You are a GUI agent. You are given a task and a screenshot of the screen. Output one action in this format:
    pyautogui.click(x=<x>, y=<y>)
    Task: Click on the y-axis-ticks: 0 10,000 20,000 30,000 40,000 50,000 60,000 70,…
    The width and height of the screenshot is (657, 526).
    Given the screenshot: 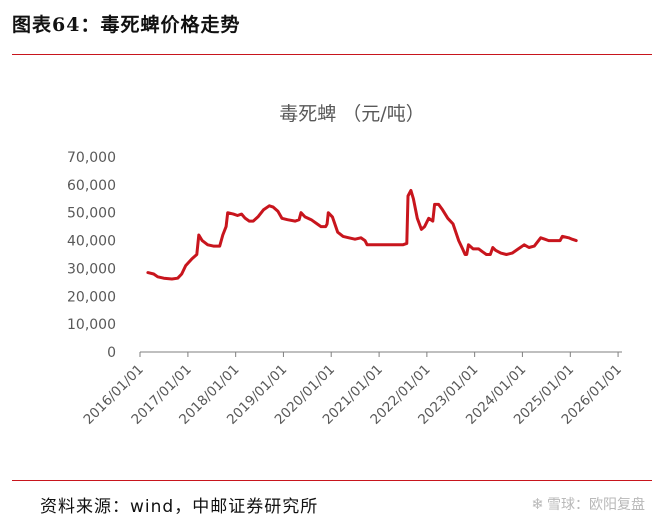 What is the action you would take?
    pyautogui.click(x=91, y=255)
    